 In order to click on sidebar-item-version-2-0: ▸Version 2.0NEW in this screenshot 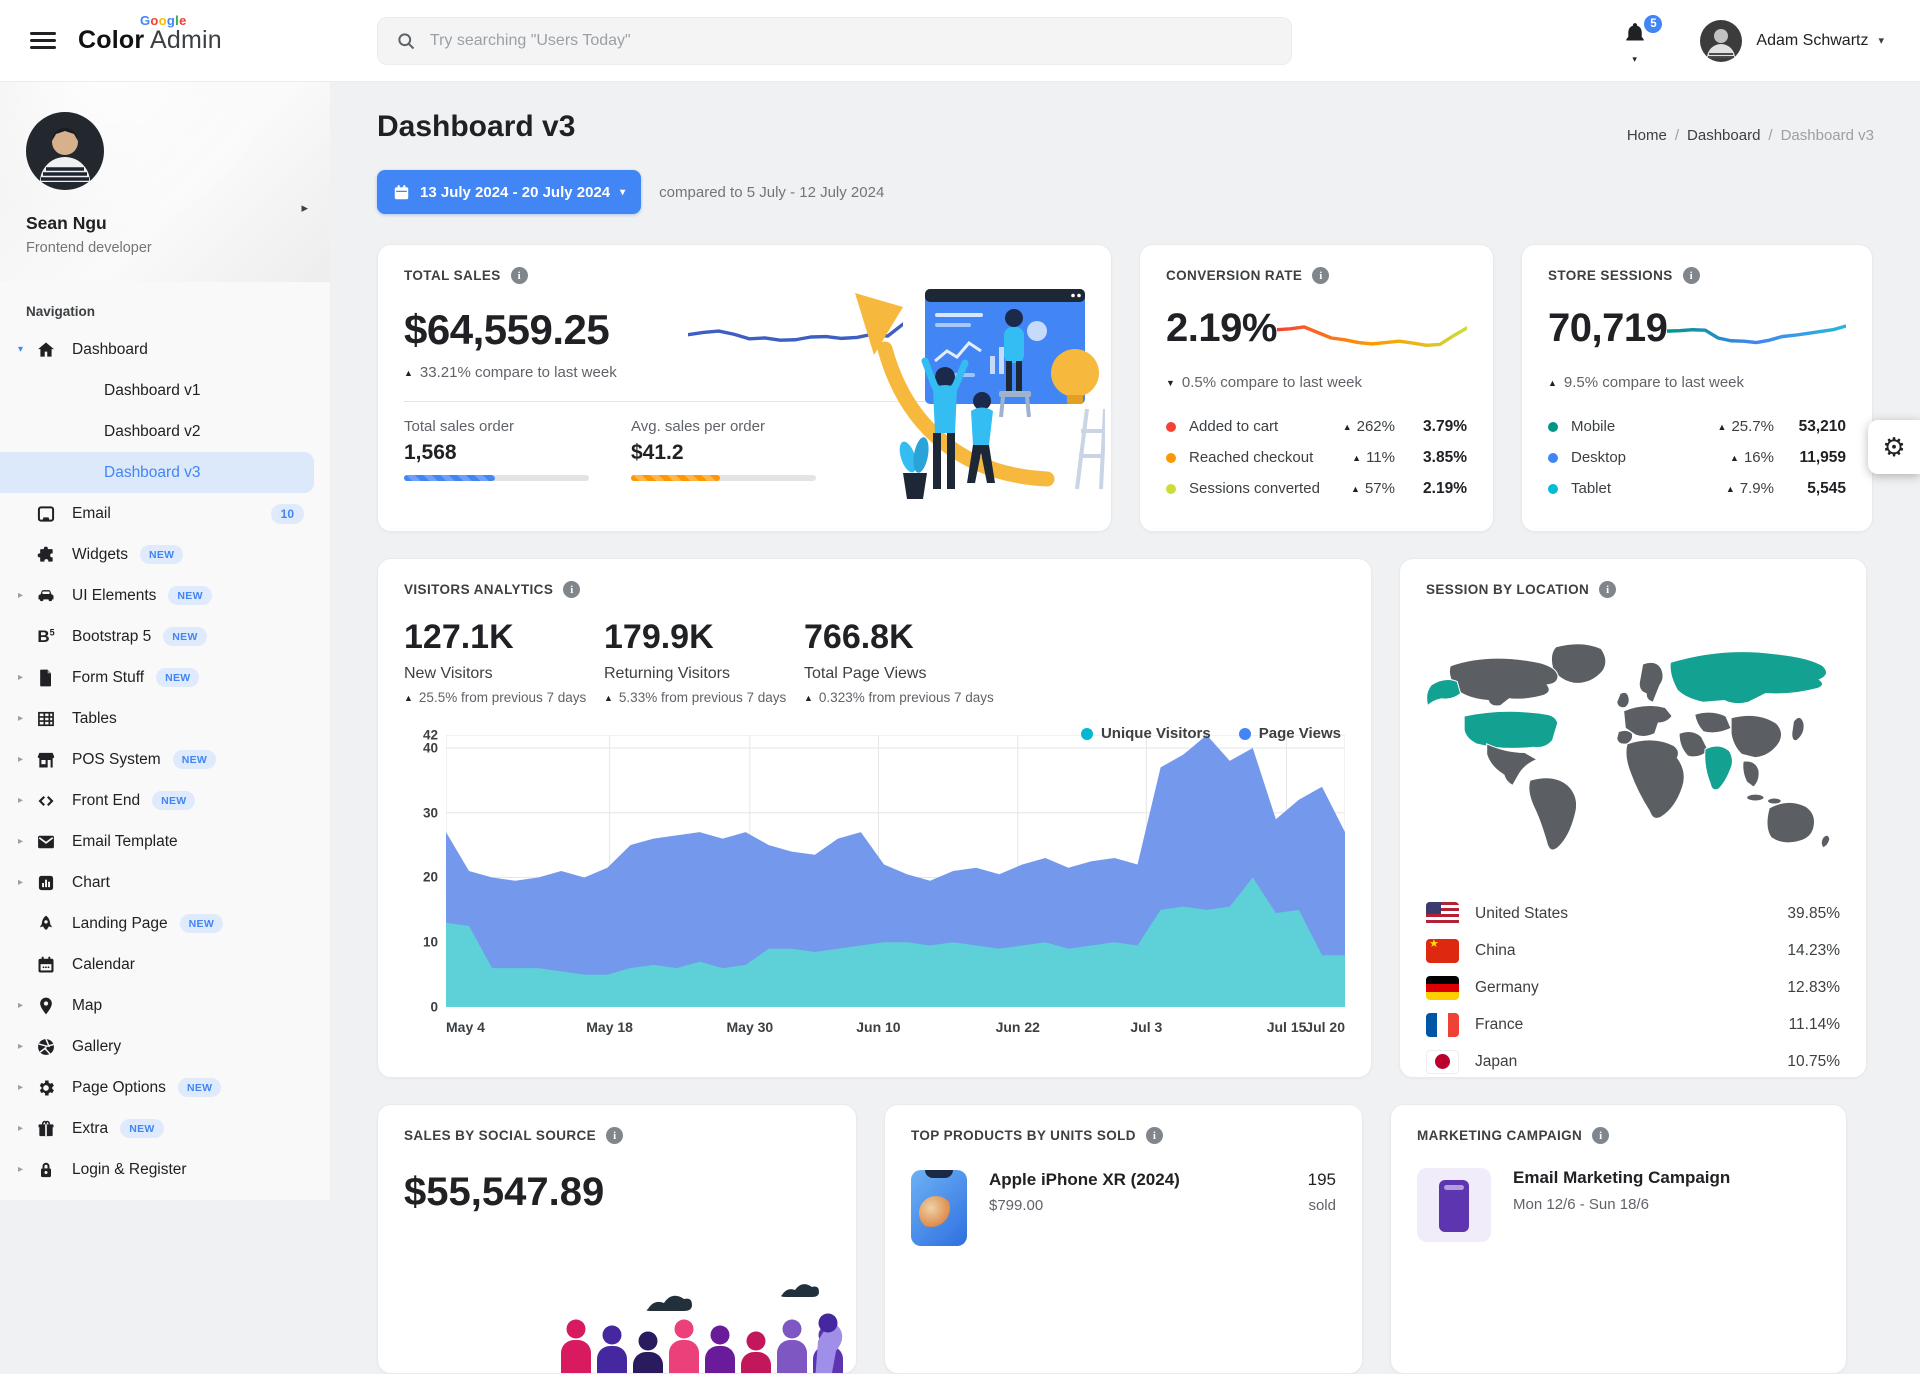, I will do `click(165, 1195)`.